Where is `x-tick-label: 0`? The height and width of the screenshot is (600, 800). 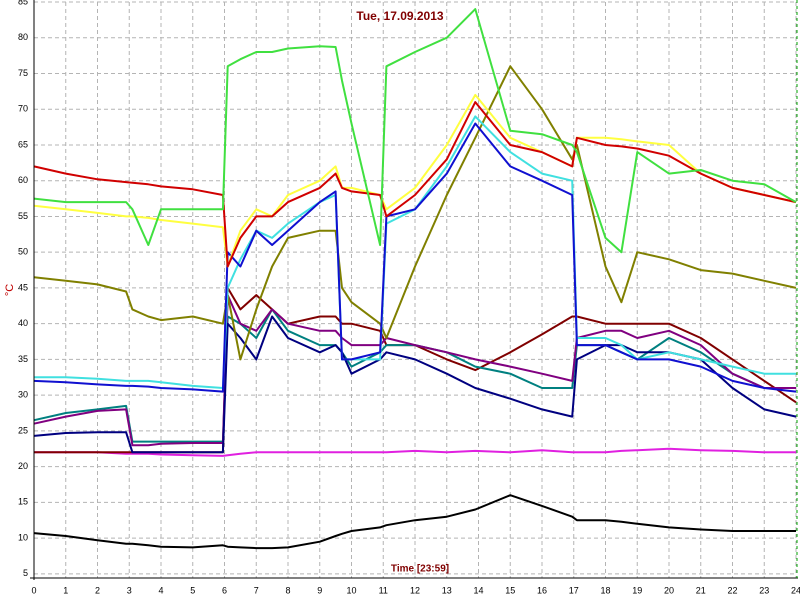 x-tick-label: 0 is located at coordinates (33, 590).